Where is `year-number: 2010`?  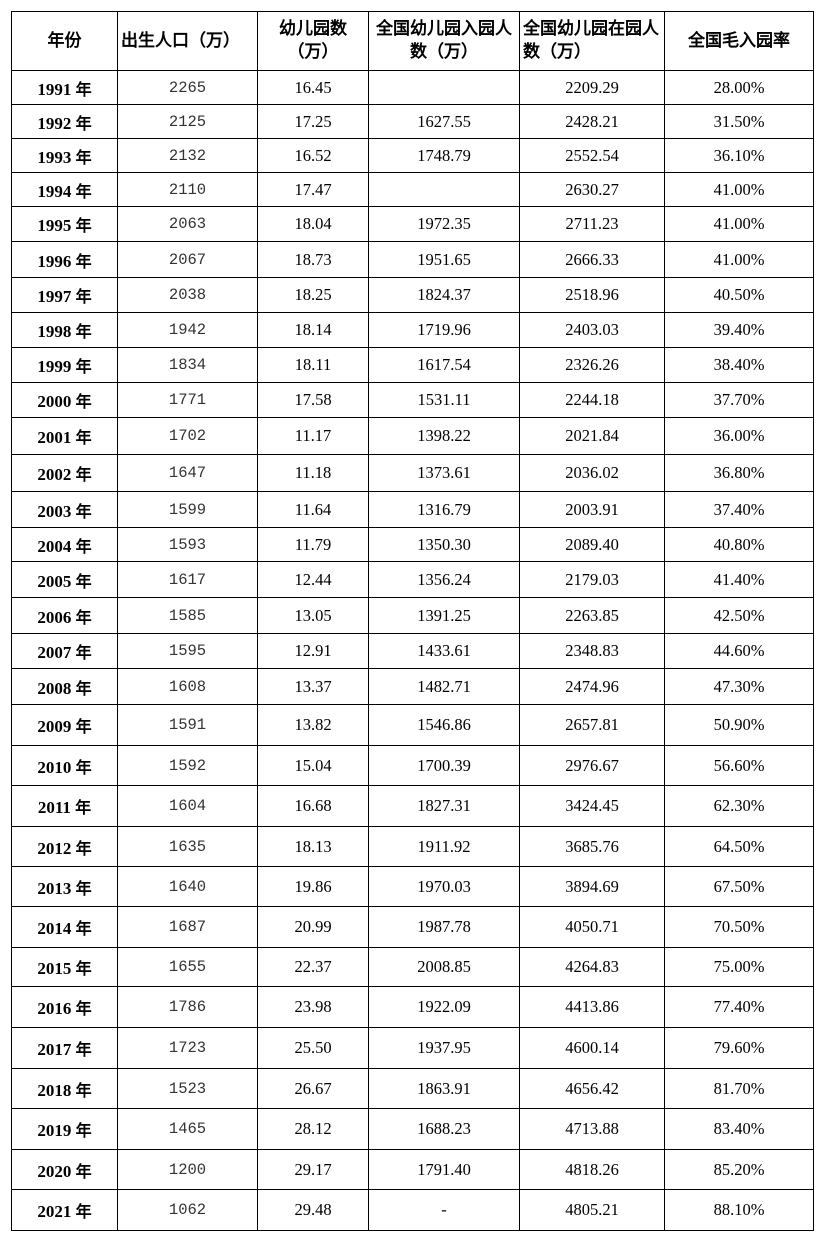
year-number: 2010 is located at coordinates (54, 767).